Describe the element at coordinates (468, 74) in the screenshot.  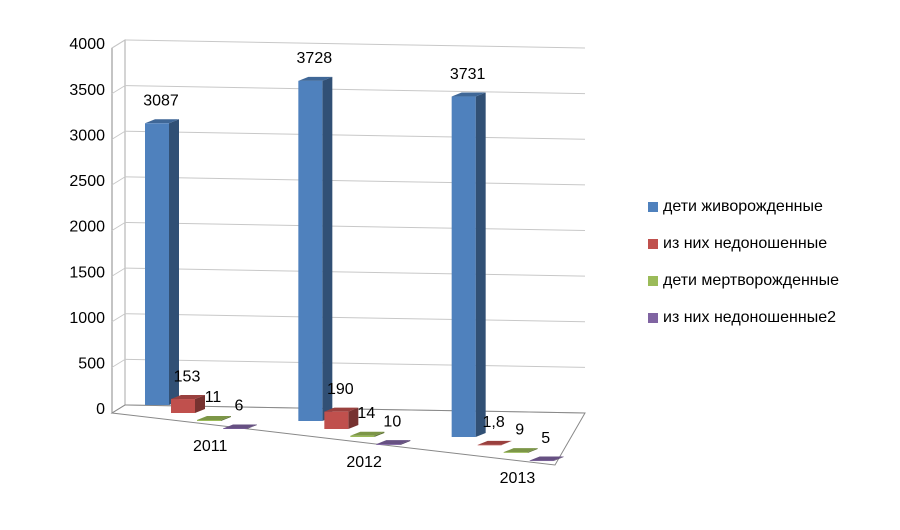
I see `data-label: 3731` at that location.